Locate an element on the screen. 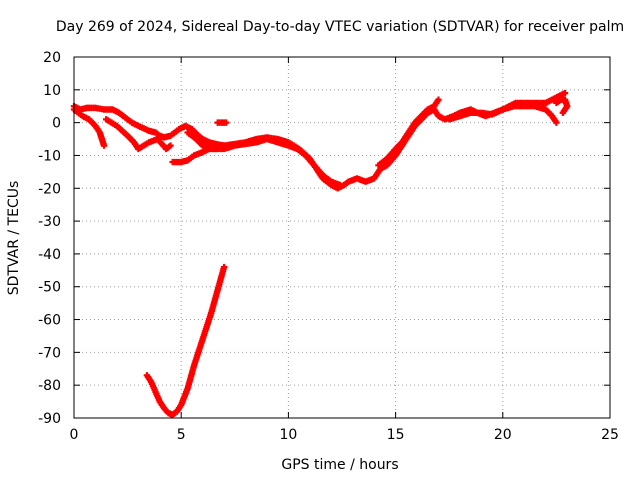 This screenshot has height=480, width=640. y-tick-label: 10 is located at coordinates (52, 91).